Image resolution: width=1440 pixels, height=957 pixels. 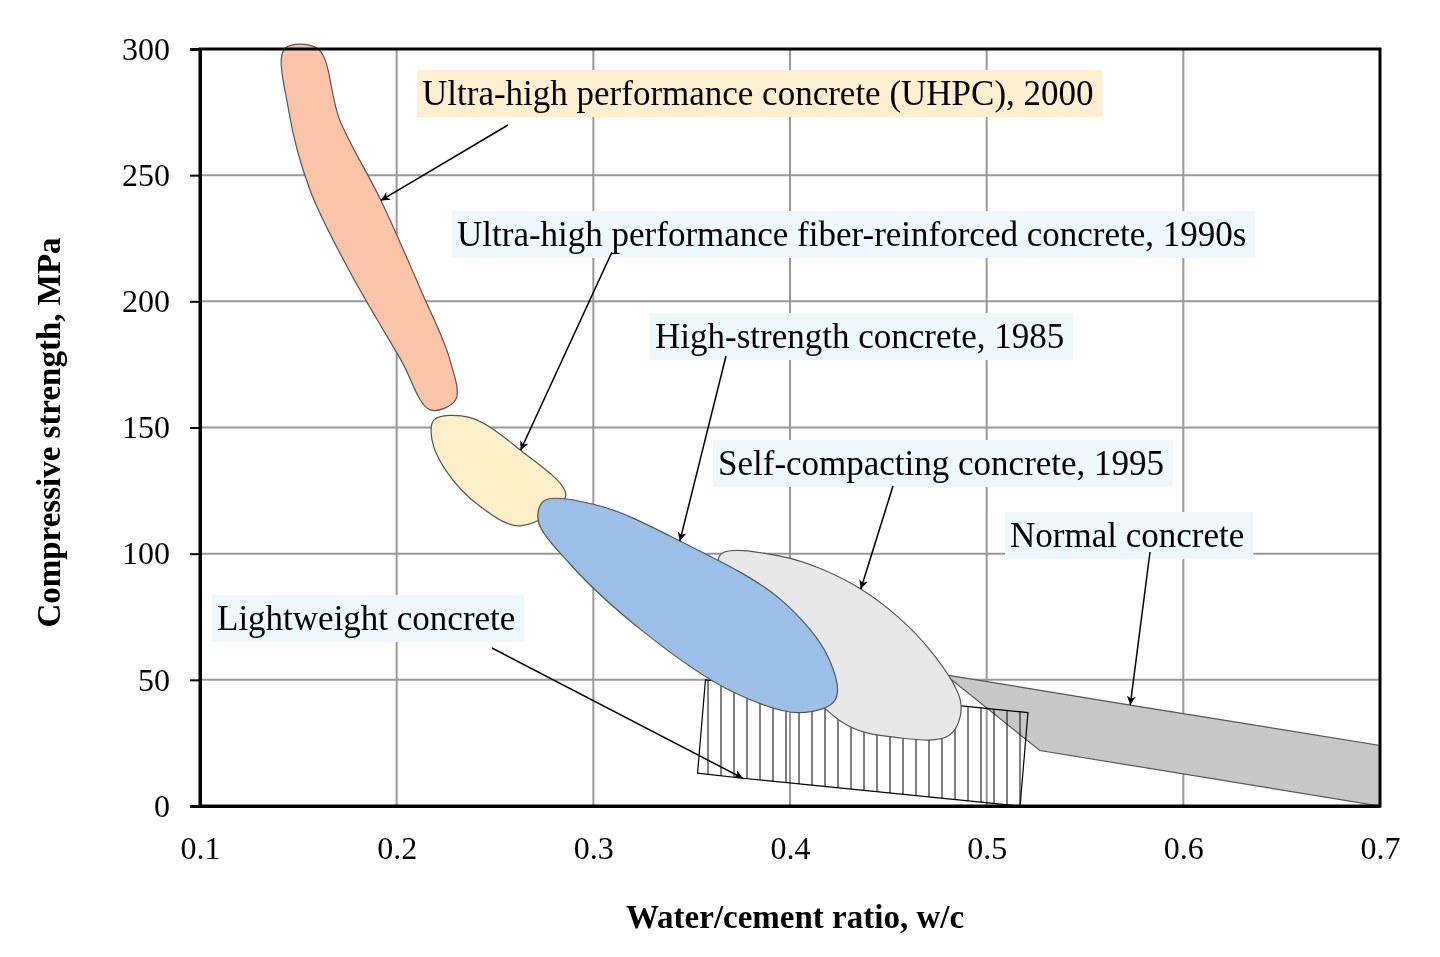 What do you see at coordinates (987, 847) in the screenshot?
I see `x-tick-label: 0.5` at bounding box center [987, 847].